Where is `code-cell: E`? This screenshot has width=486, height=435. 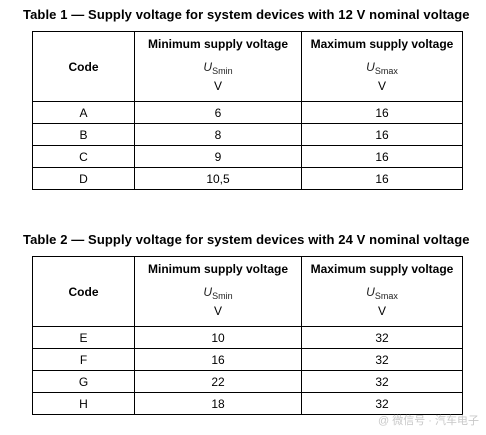 code-cell: E is located at coordinates (83, 337).